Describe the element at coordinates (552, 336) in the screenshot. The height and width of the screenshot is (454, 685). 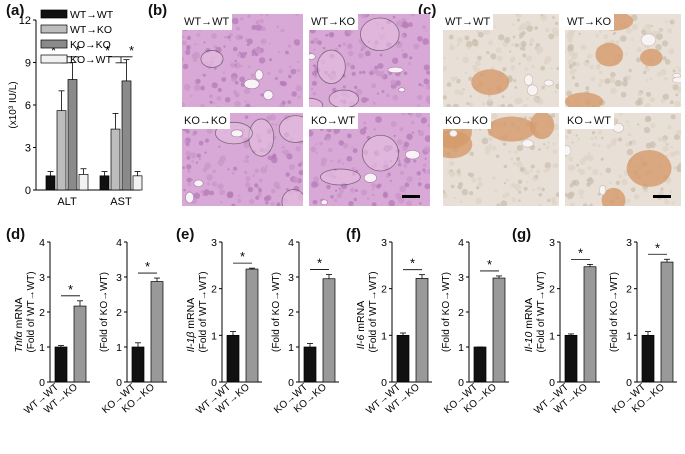
I see `y-tick-label: 1` at that location.